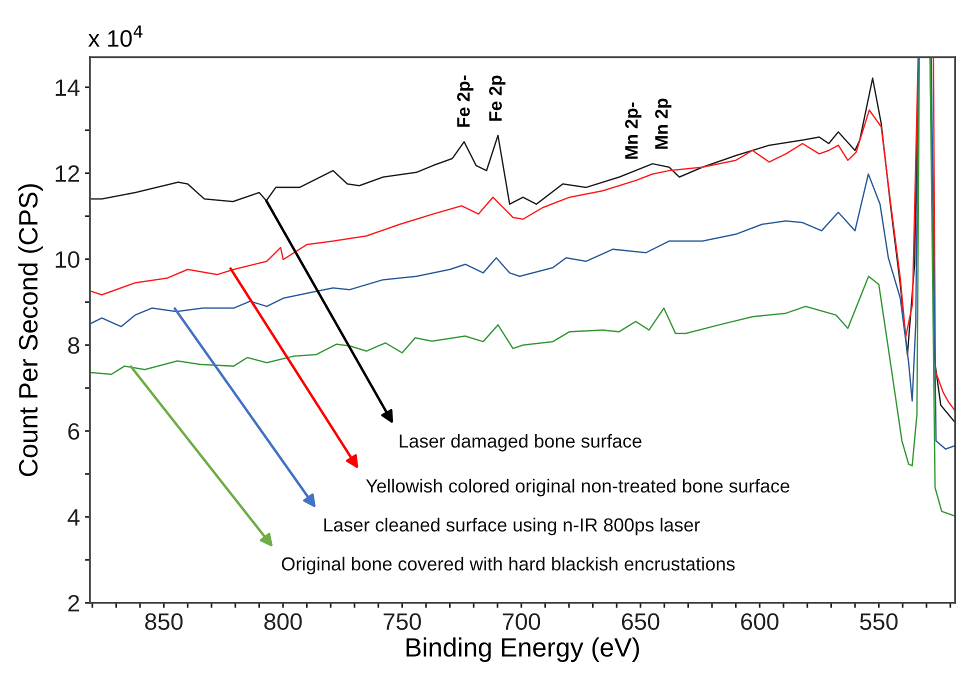 This screenshot has width=957, height=689. I want to click on y-tick-label: 6, so click(74, 431).